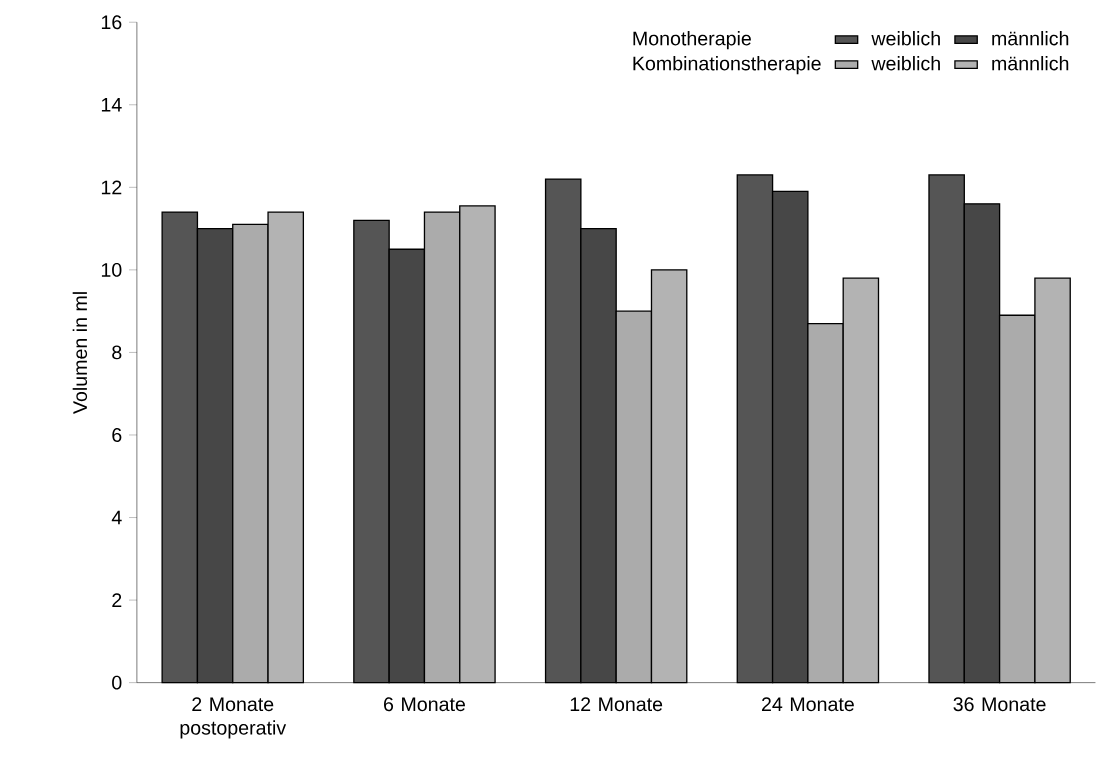  What do you see at coordinates (117, 434) in the screenshot?
I see `y-tick-label: 6` at bounding box center [117, 434].